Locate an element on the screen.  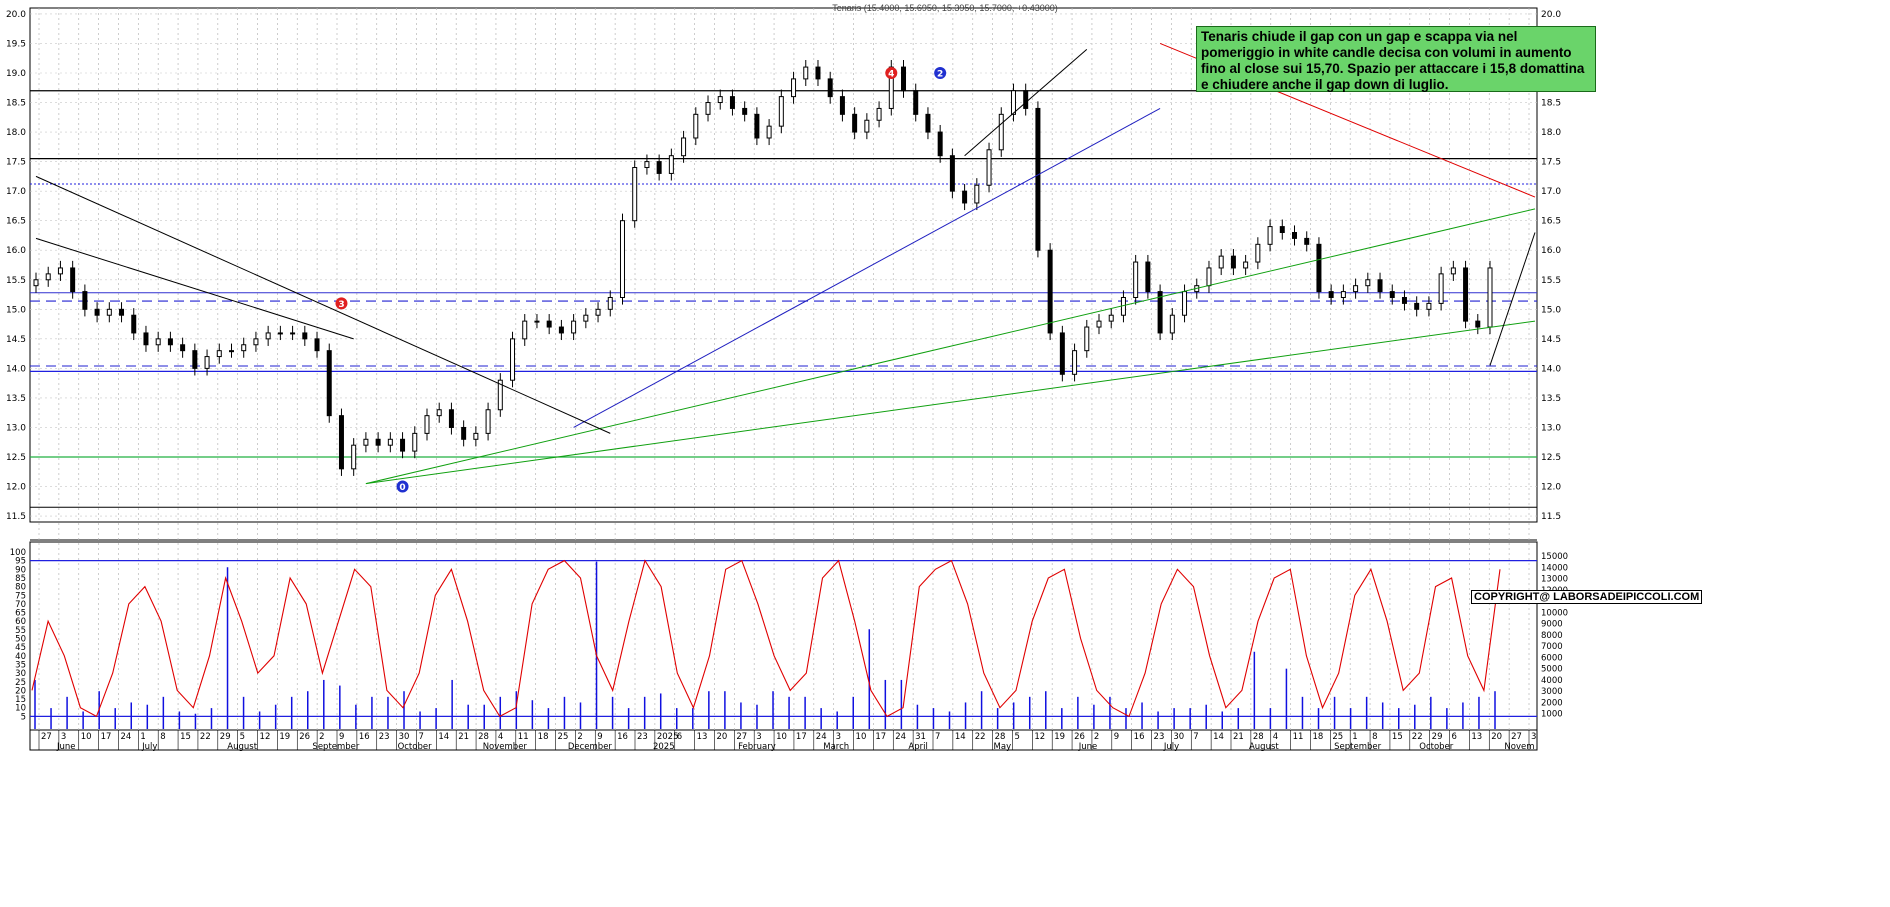
y-tick-label-right: 18.0 is located at coordinates (1551, 133).